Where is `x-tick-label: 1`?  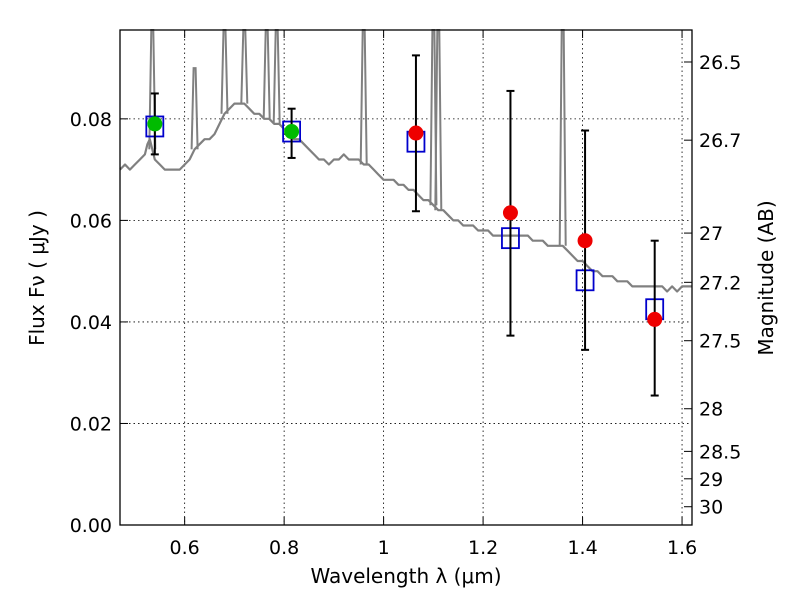
x-tick-label: 1 is located at coordinates (384, 548).